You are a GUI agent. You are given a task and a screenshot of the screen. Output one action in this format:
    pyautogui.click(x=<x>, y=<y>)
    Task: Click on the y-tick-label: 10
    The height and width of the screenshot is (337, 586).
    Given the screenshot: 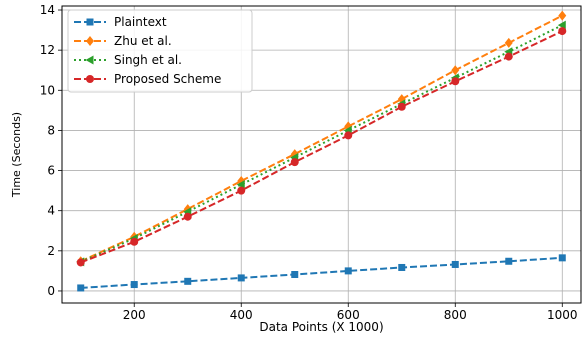 What is the action you would take?
    pyautogui.click(x=47, y=90)
    